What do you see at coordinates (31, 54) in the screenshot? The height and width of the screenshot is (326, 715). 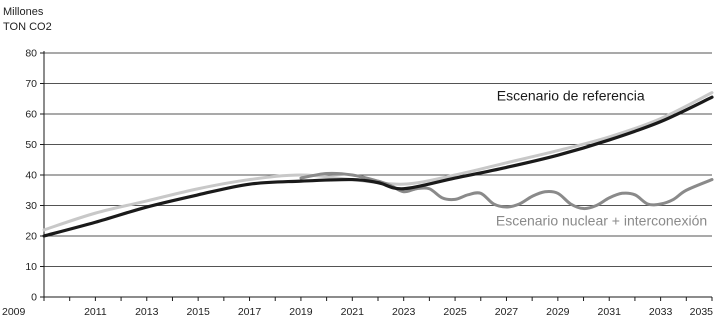 I see `y-tick-label: 80` at bounding box center [31, 54].